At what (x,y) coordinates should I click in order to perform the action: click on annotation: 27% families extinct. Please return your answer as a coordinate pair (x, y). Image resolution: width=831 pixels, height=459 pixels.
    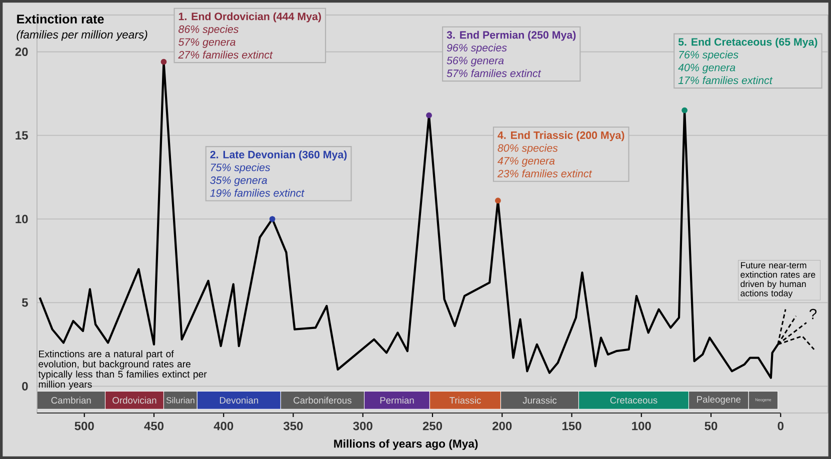
    Looking at the image, I should click on (225, 54).